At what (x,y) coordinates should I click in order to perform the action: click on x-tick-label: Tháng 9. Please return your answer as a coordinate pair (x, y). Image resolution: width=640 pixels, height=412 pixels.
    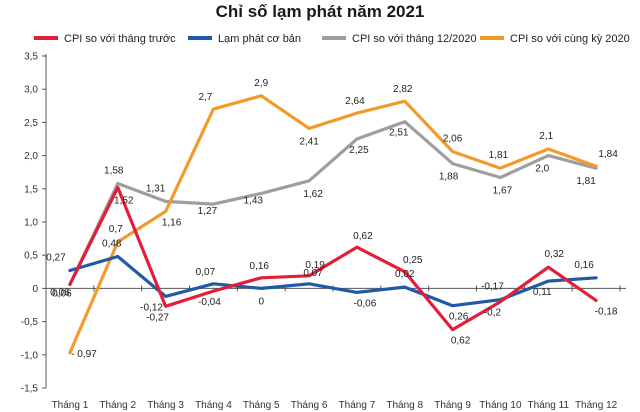
    Looking at the image, I should click on (452, 405).